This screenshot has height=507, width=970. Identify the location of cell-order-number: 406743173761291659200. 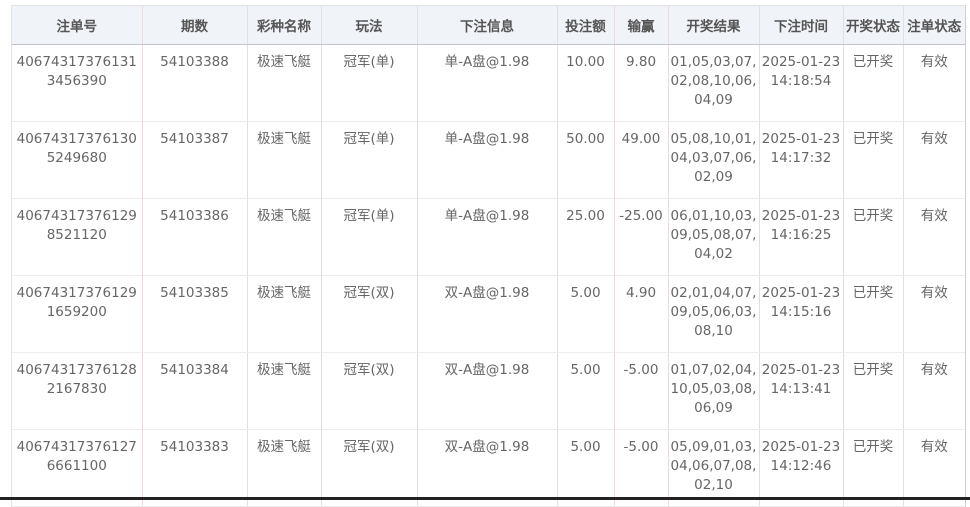
(77, 314).